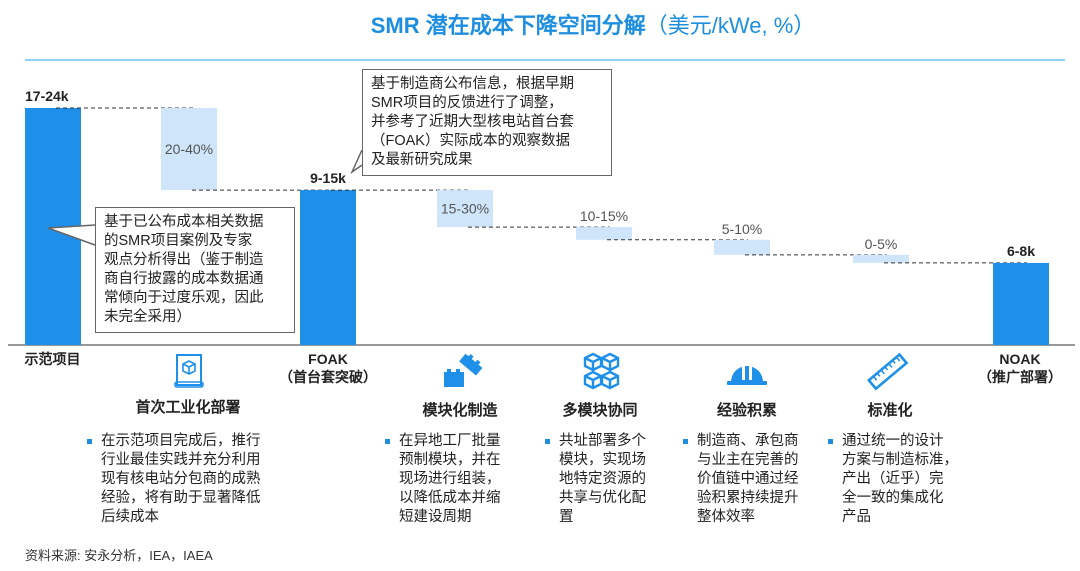 The height and width of the screenshot is (571, 1080). What do you see at coordinates (600, 410) in the screenshot?
I see `step-title-multi-module: 多模块协同` at bounding box center [600, 410].